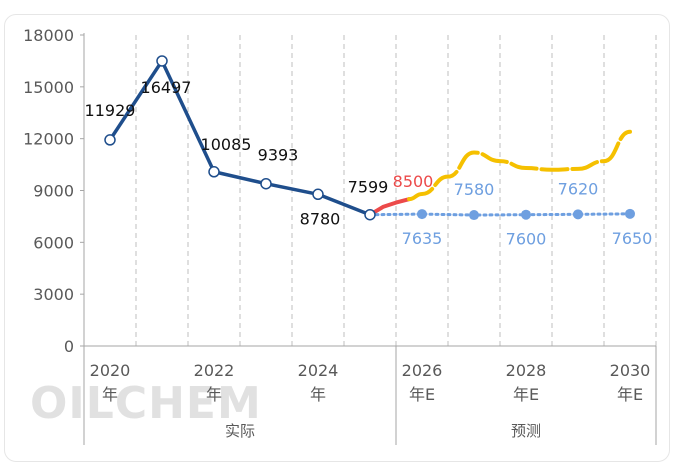  Describe the element at coordinates (278, 155) in the screenshot. I see `data-label-actual: 9393` at that location.